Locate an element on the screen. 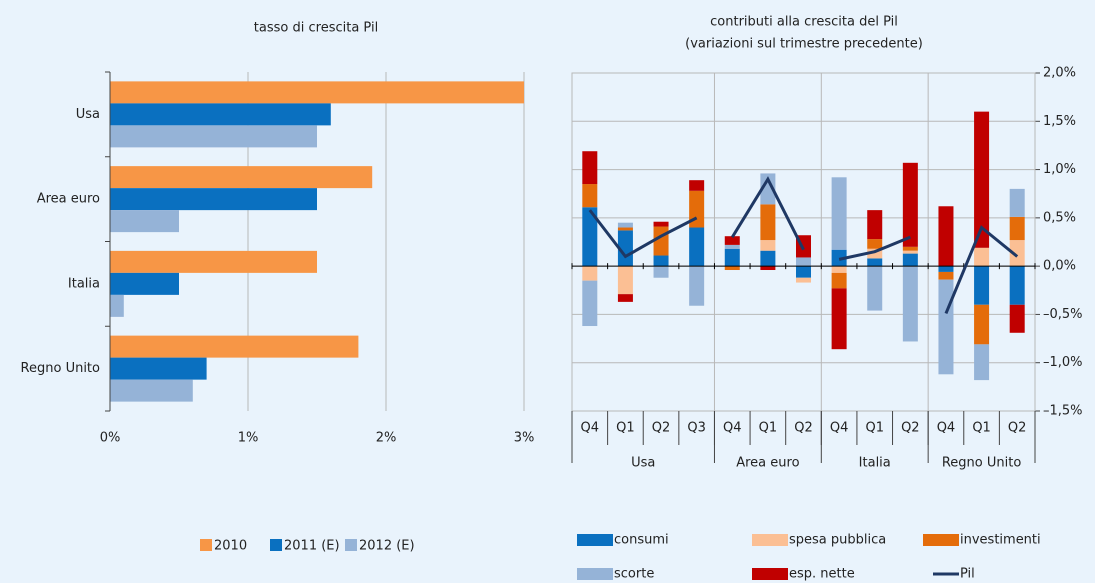  y-tick-label: 1,0% is located at coordinates (1059, 169).